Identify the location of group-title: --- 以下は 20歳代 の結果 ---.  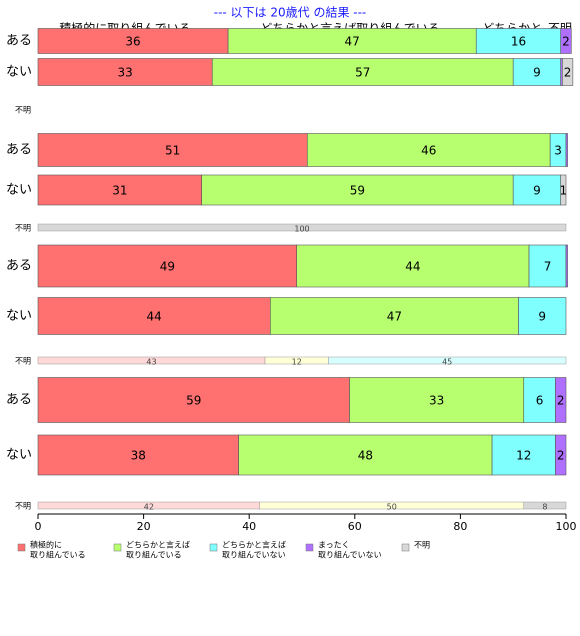
(290, 13).